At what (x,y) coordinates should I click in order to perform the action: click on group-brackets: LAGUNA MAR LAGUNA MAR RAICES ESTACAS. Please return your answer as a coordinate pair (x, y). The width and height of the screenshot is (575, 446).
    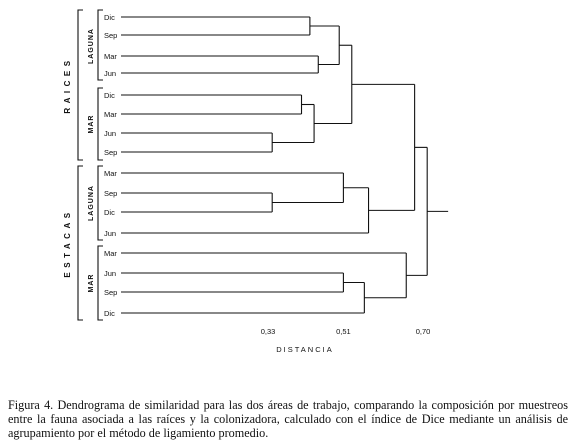
    Looking at the image, I should click on (83, 165).